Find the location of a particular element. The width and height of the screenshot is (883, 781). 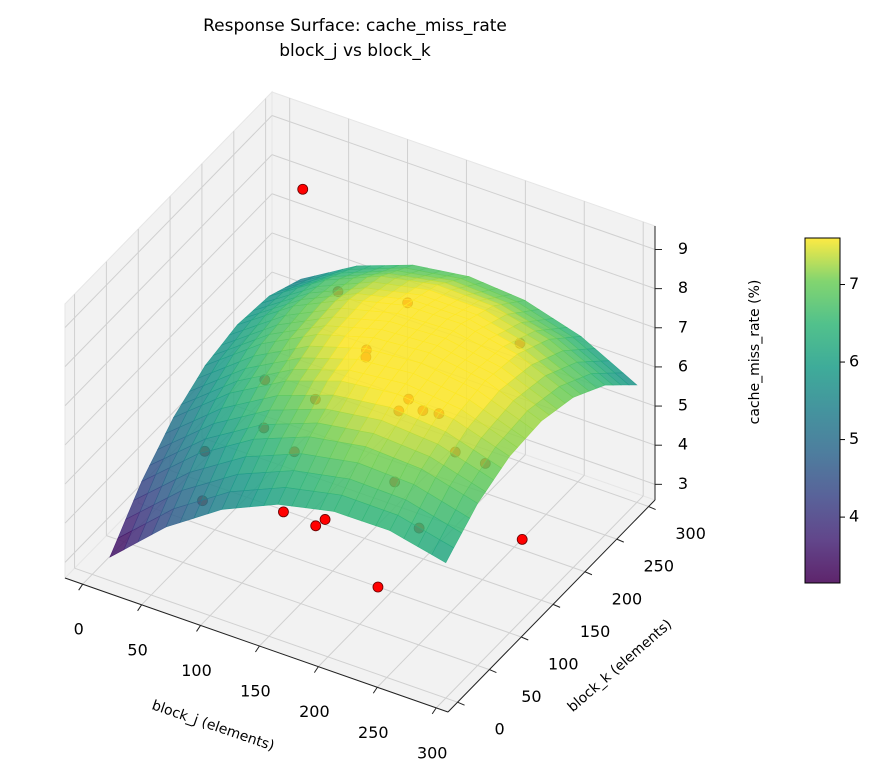

z-tick-label: 4 is located at coordinates (683, 444).